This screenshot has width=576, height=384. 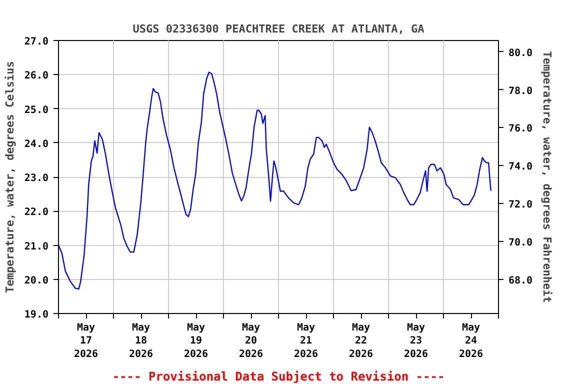 I want to click on y-tick-label: 27.0, so click(x=36, y=42).